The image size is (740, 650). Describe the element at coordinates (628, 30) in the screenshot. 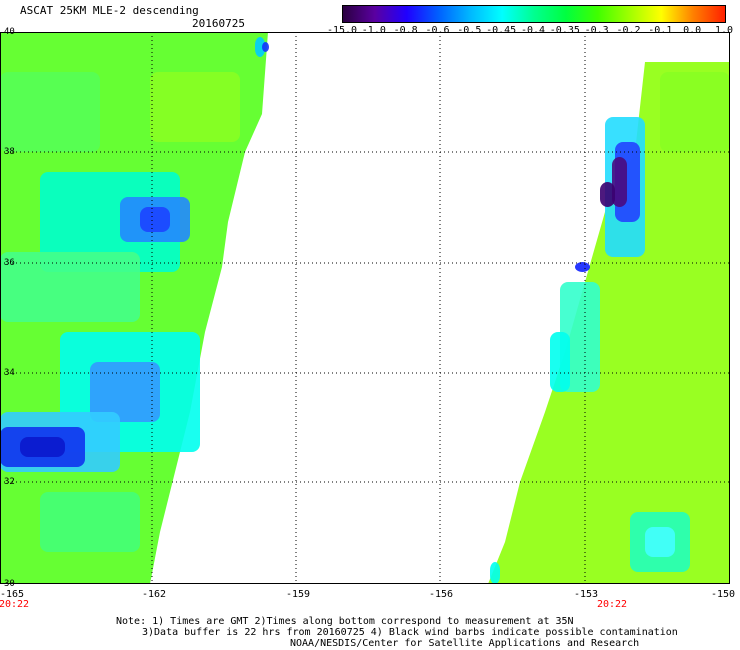

I see `color-scale-label: -0.2` at that location.